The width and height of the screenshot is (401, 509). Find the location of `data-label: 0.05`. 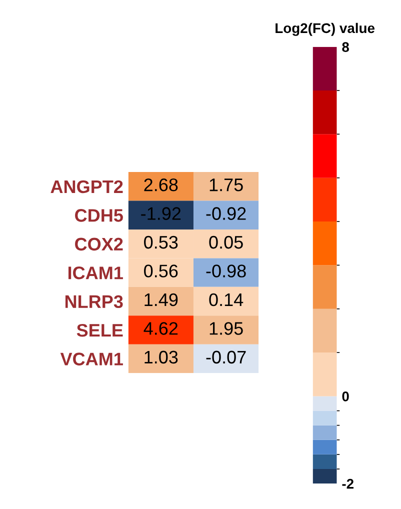

data-label: 0.05 is located at coordinates (226, 242).